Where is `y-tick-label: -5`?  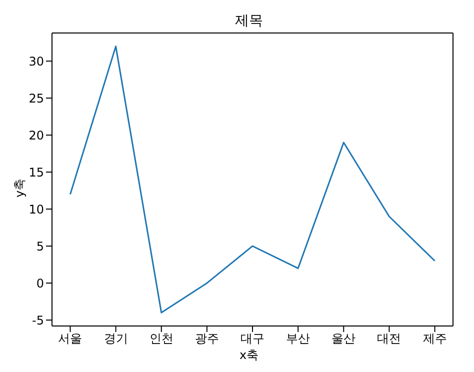 y-tick-label: -5 is located at coordinates (38, 320).